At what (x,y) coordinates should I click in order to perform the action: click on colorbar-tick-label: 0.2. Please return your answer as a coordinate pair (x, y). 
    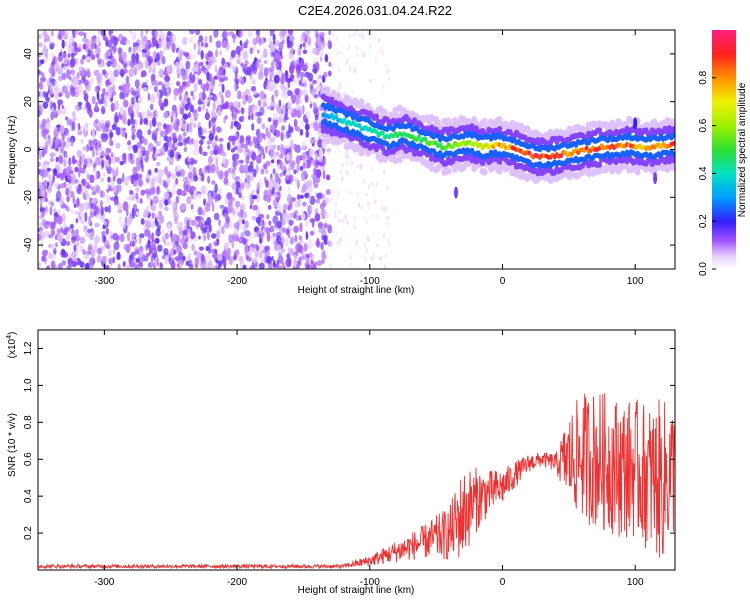
    Looking at the image, I should click on (703, 221).